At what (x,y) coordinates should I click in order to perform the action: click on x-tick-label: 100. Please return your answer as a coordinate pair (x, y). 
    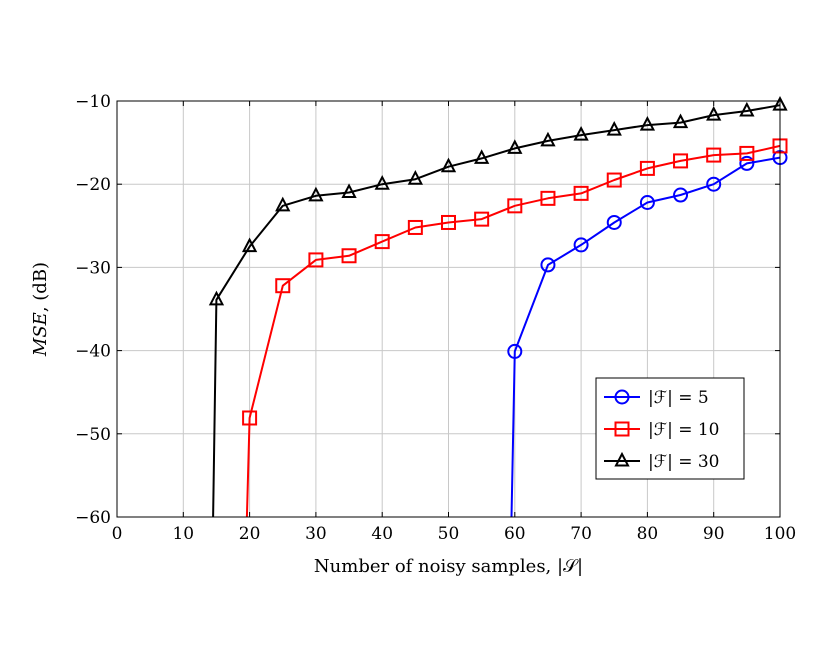
    Looking at the image, I should click on (780, 534).